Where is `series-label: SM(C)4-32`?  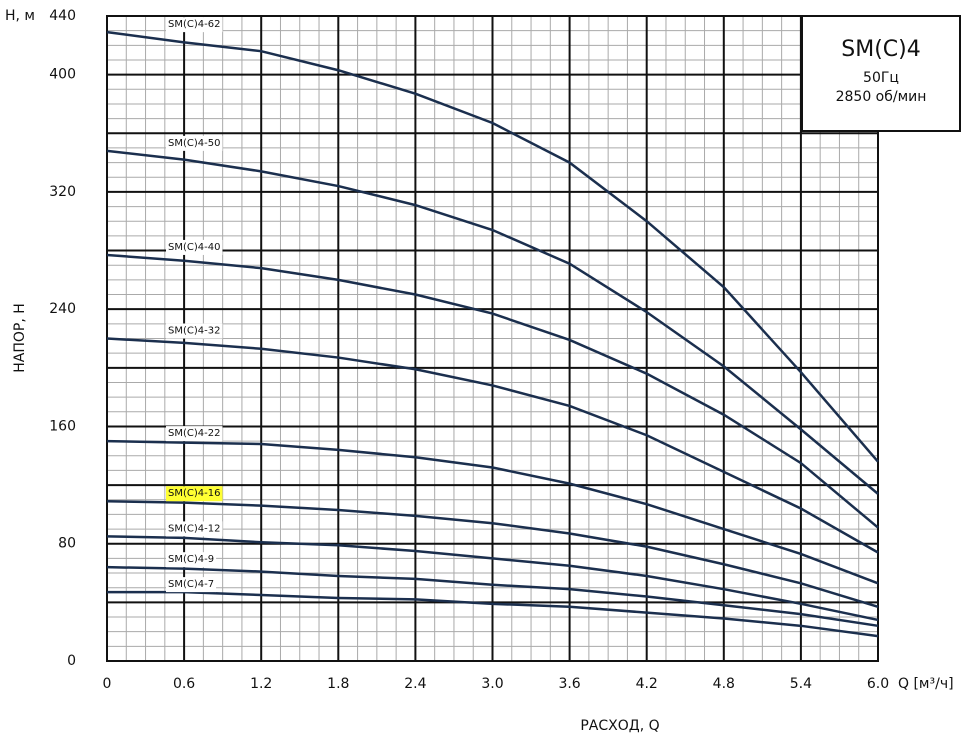 series-label: SM(C)4-32 is located at coordinates (194, 331).